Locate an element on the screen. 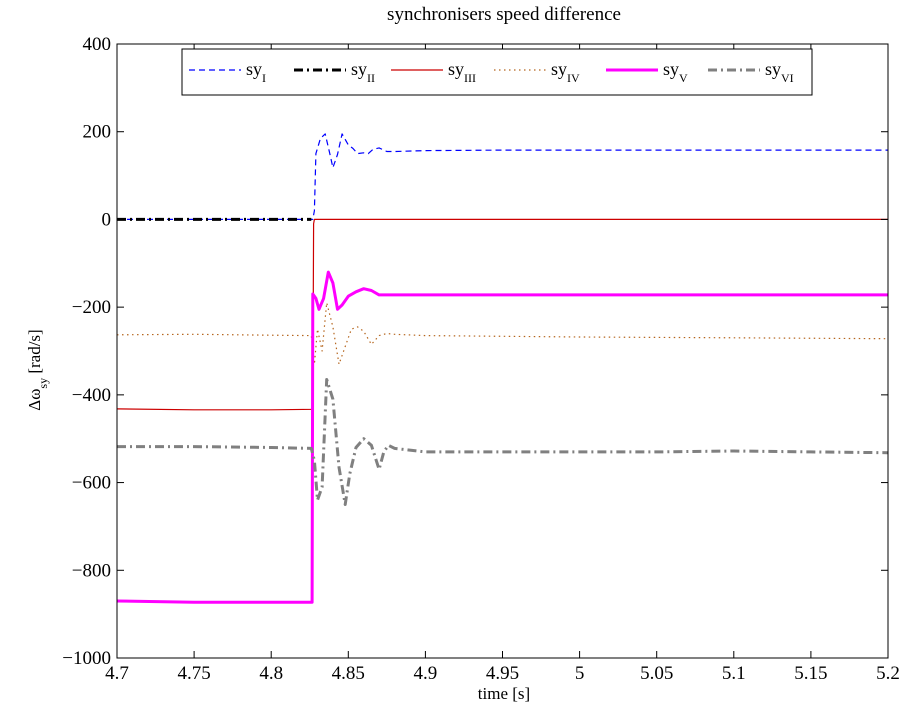  y-tick-label: −400 is located at coordinates (91, 395).